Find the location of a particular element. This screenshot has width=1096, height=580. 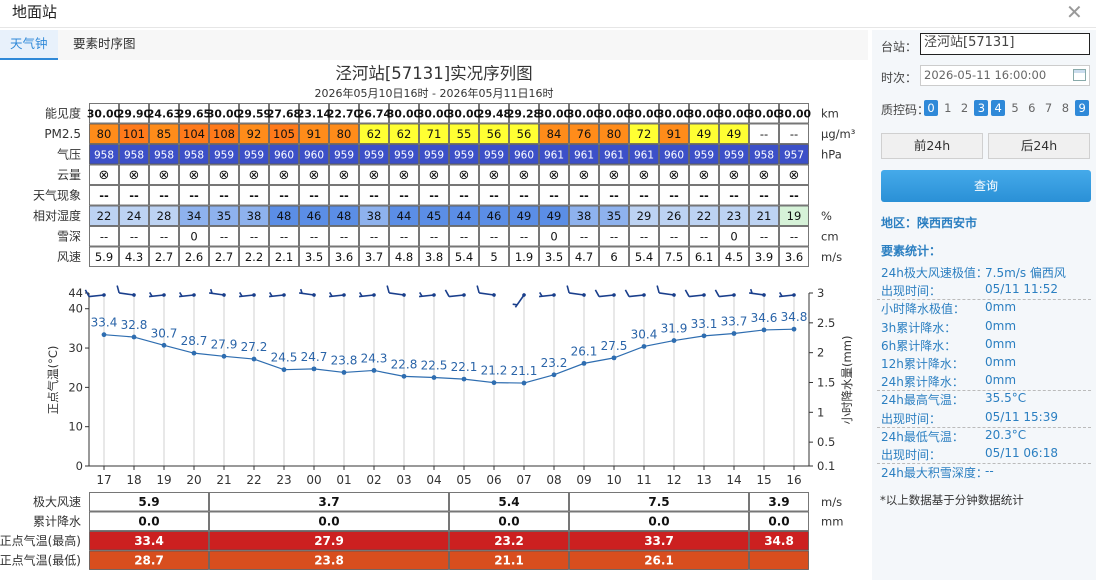

qc-code-6: 6 is located at coordinates (1032, 108).